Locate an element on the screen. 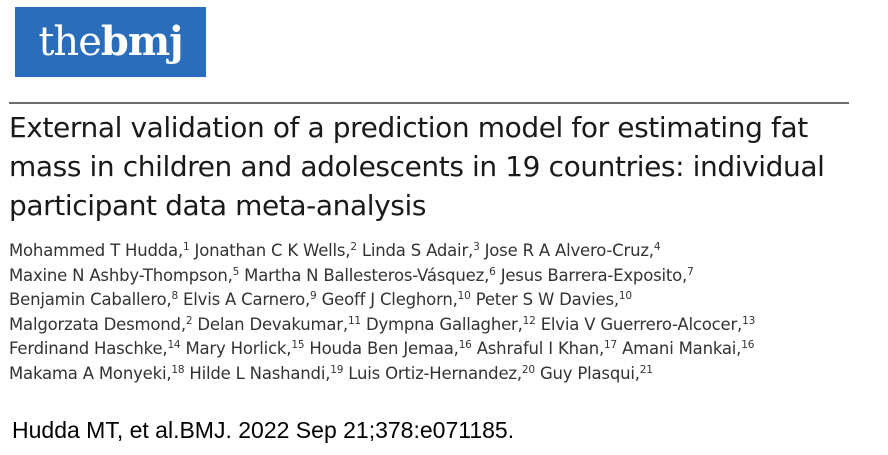 Image resolution: width=888 pixels, height=455 pixels. author-name: Mary Horlick,15 is located at coordinates (244, 348).